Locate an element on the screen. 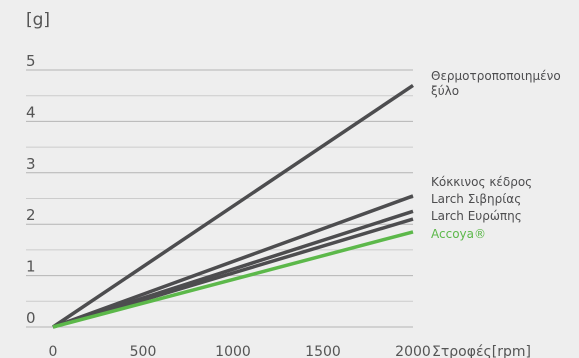 The image size is (579, 358). x-tick-label: 1500 is located at coordinates (323, 351).